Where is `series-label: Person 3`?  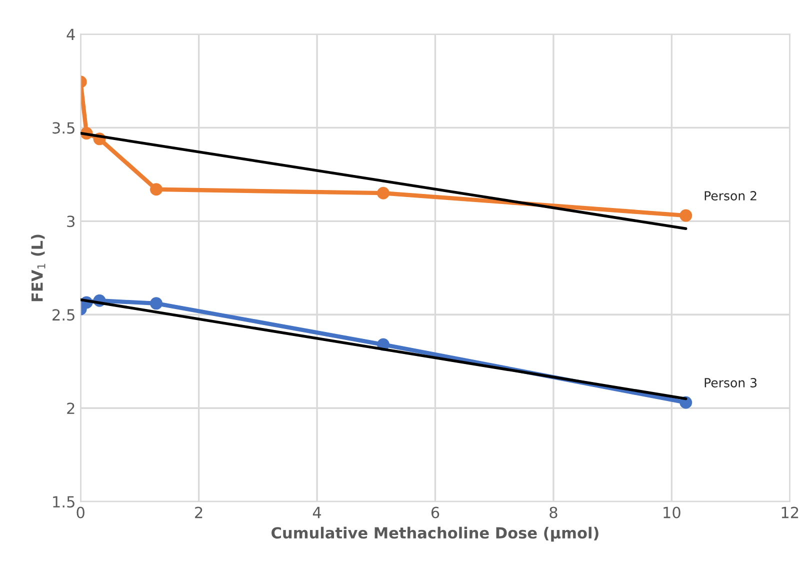
series-label: Person 3 is located at coordinates (730, 383).